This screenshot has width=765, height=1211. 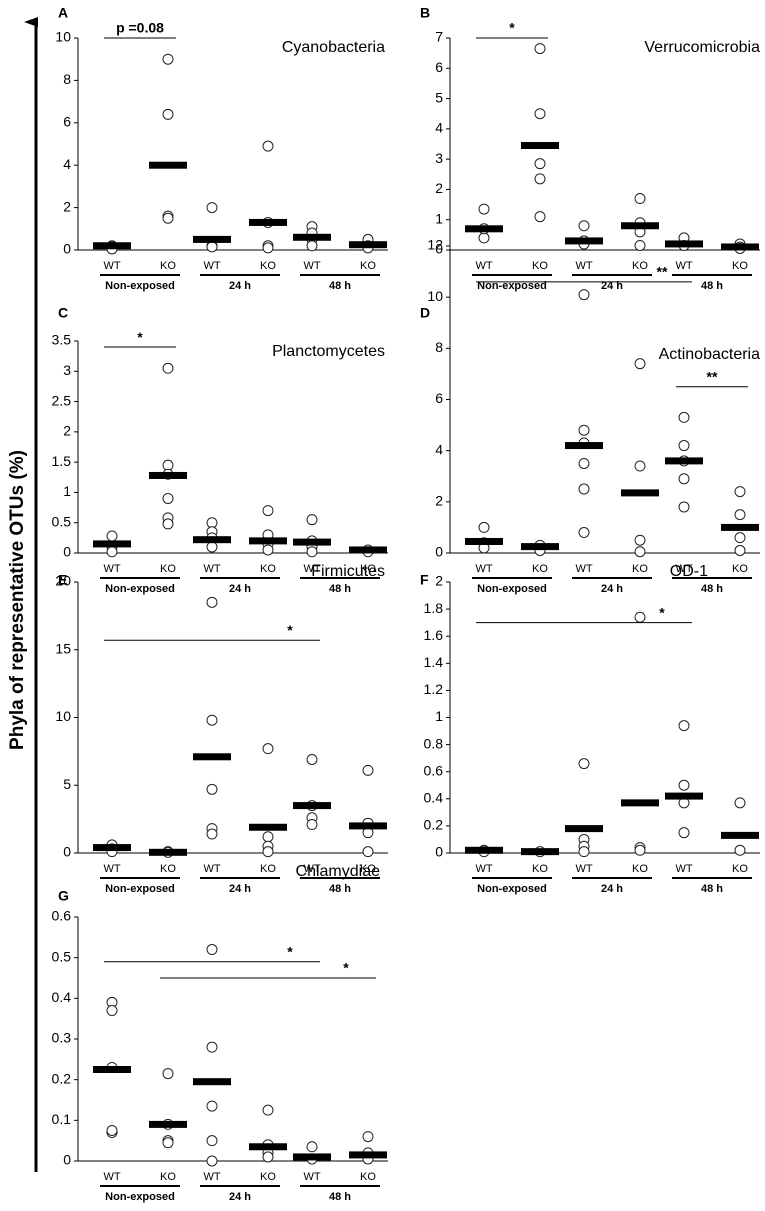 What do you see at coordinates (63, 648) in the screenshot?
I see `y-tick-label: 15` at bounding box center [63, 648].